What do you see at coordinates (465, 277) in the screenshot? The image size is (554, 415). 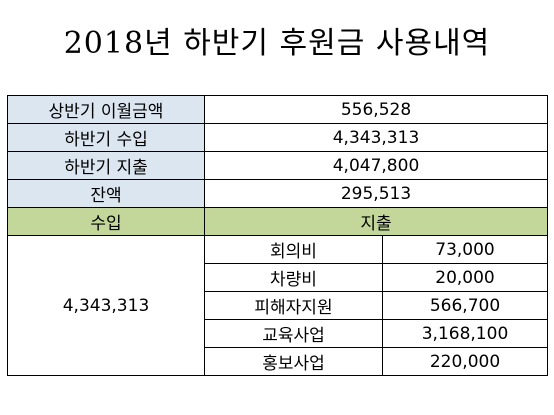 I see `expense-amount: 20,000` at bounding box center [465, 277].